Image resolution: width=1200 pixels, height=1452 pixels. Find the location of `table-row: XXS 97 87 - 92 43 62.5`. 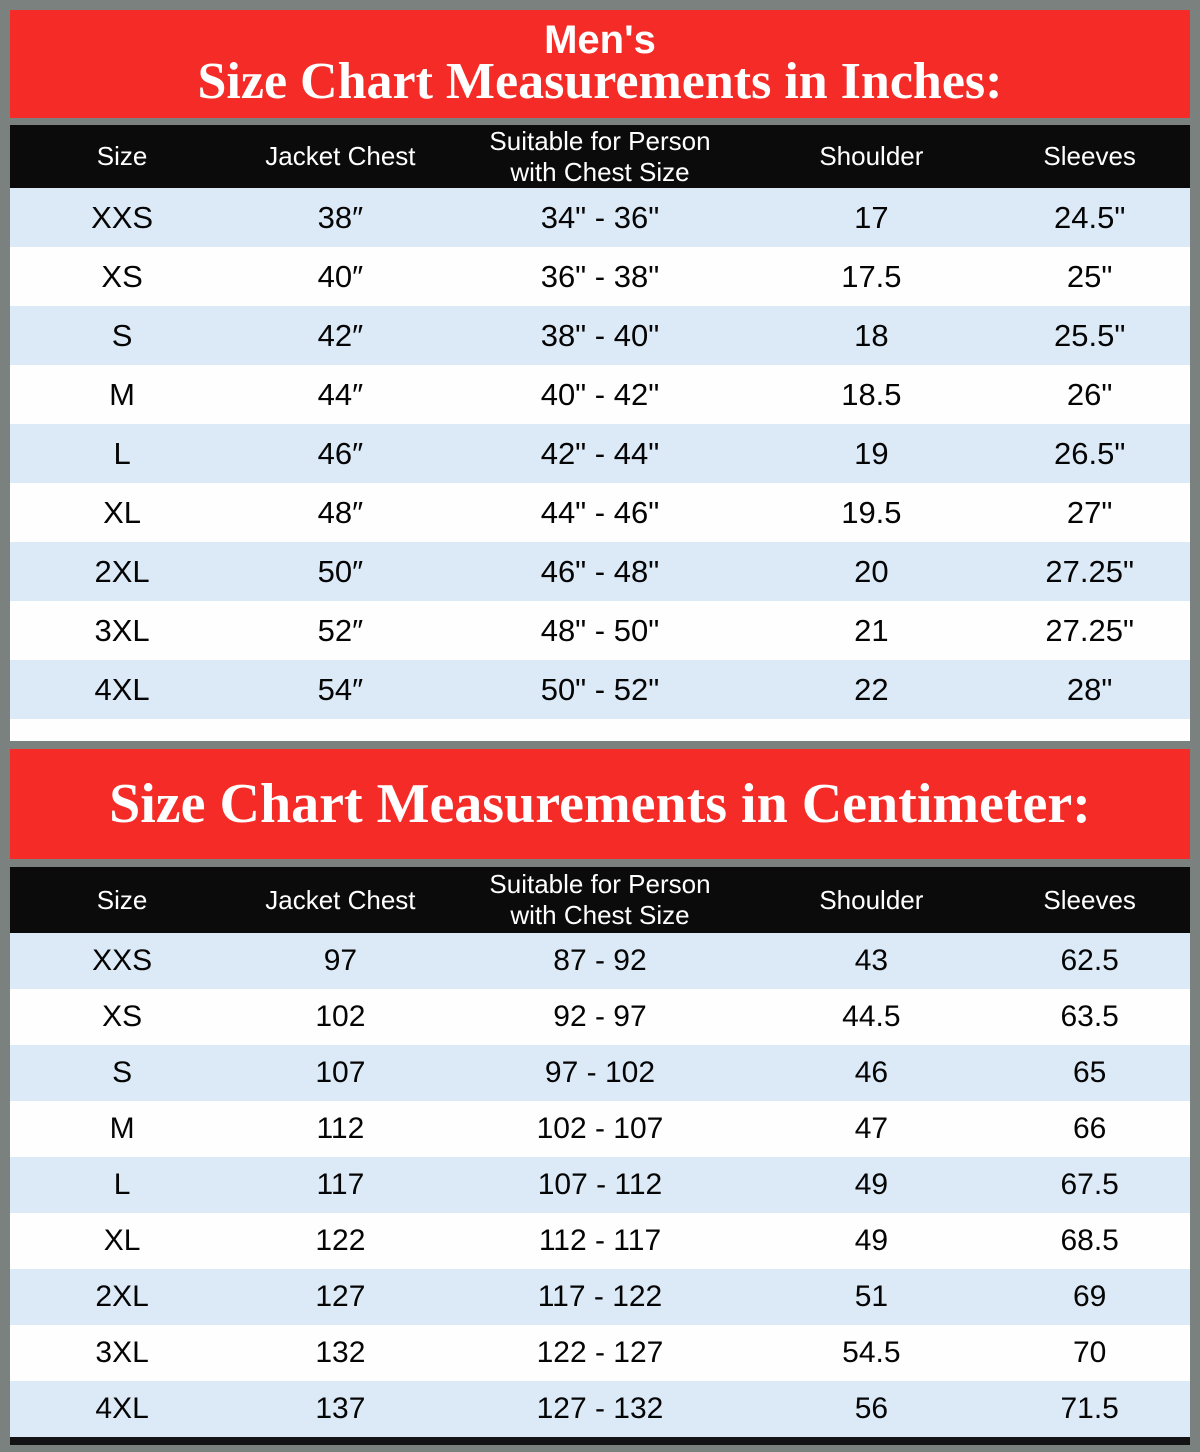

table-row: XXS 97 87 - 92 43 62.5 is located at coordinates (600, 961).